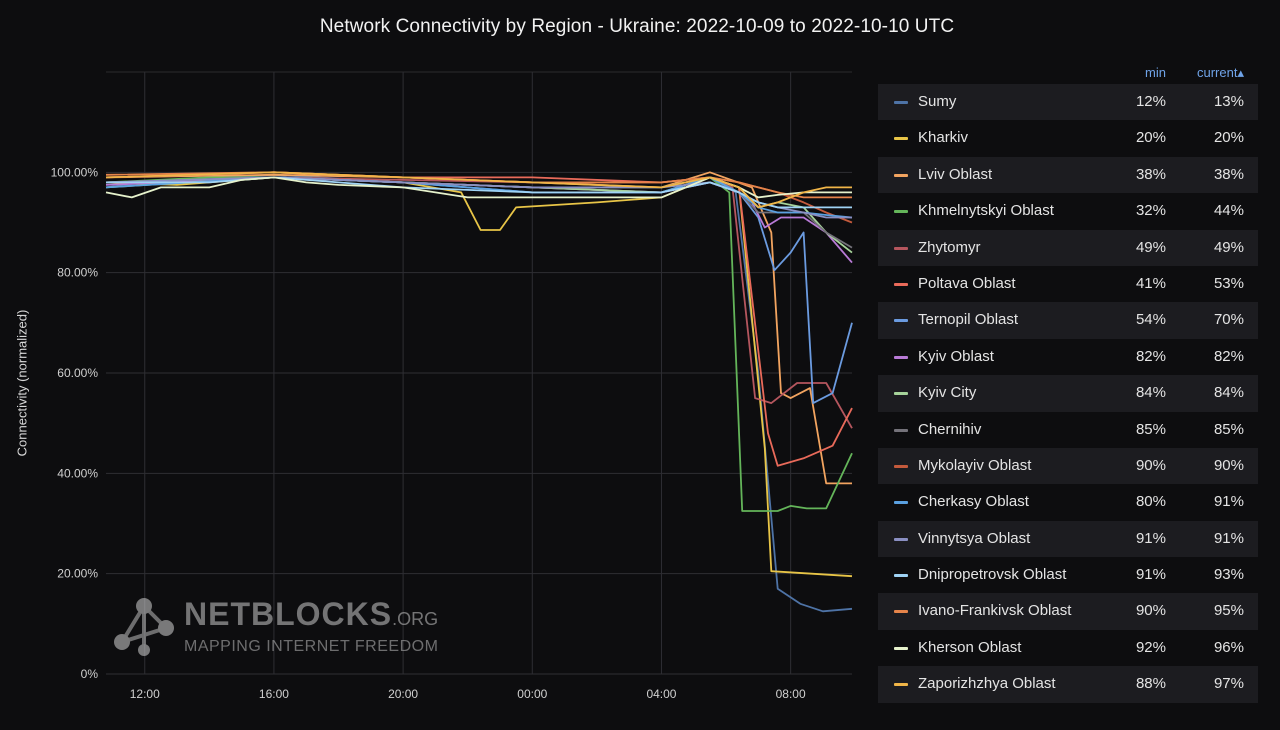 The image size is (1280, 730). I want to click on legend-min-value: 85%, so click(1150, 429).